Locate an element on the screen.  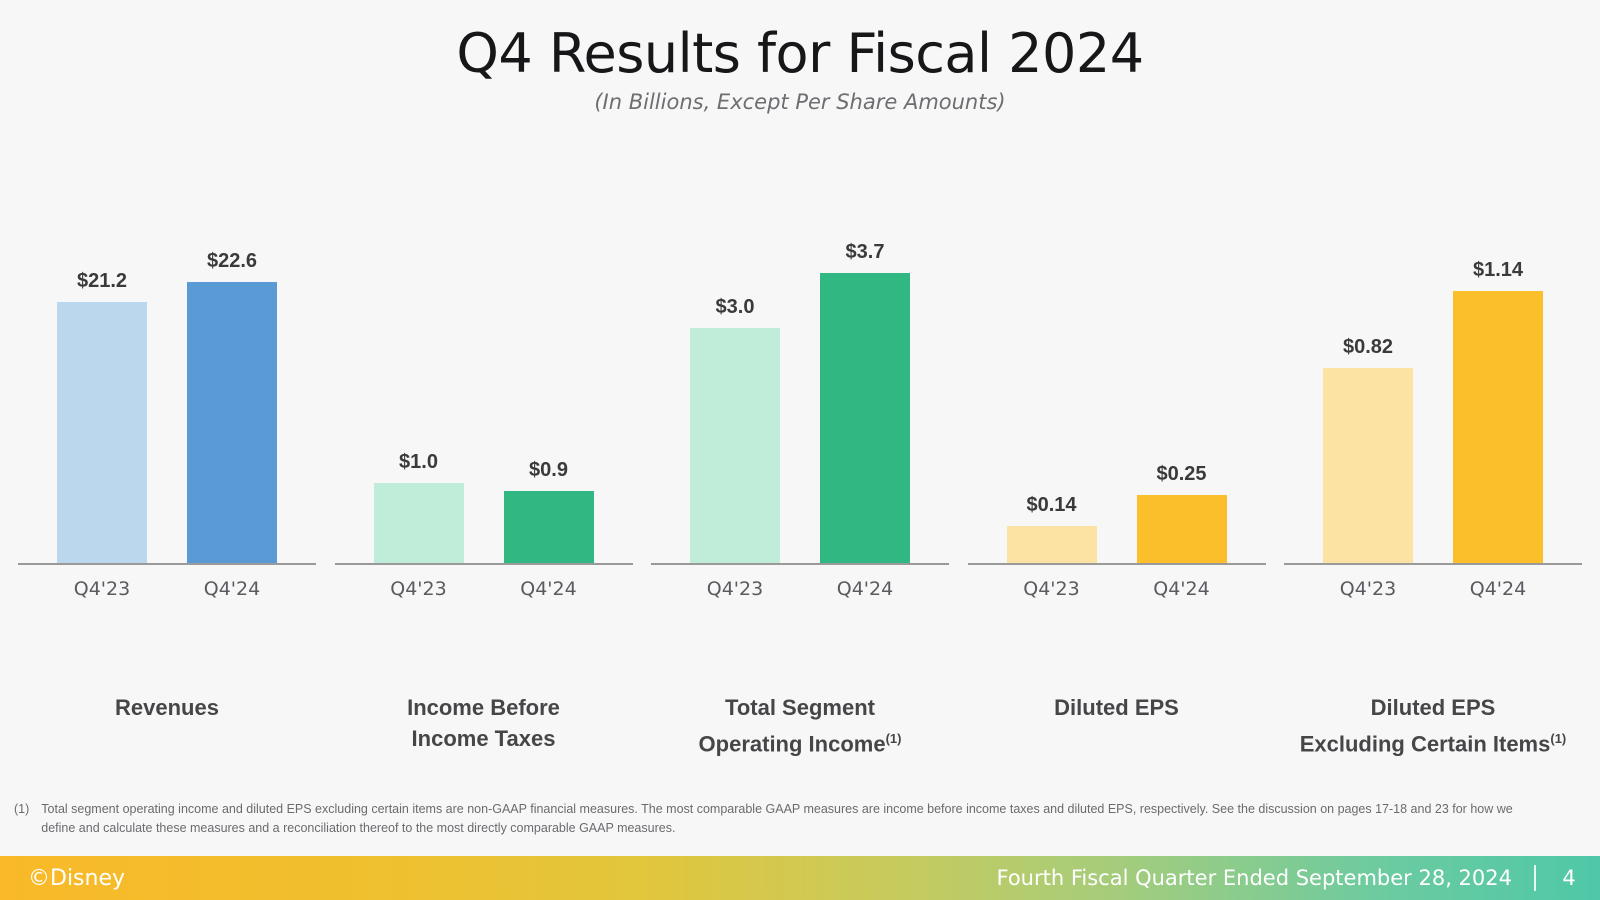
bar-value-label: $22.6 is located at coordinates (232, 261).